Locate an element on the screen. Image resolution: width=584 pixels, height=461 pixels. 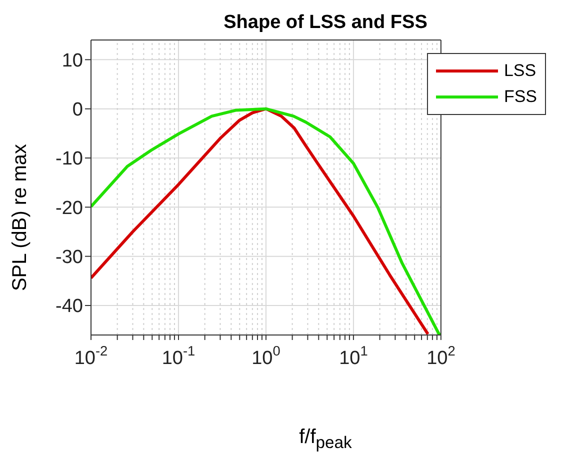
y-tick-label: -20 is located at coordinates (69, 208).